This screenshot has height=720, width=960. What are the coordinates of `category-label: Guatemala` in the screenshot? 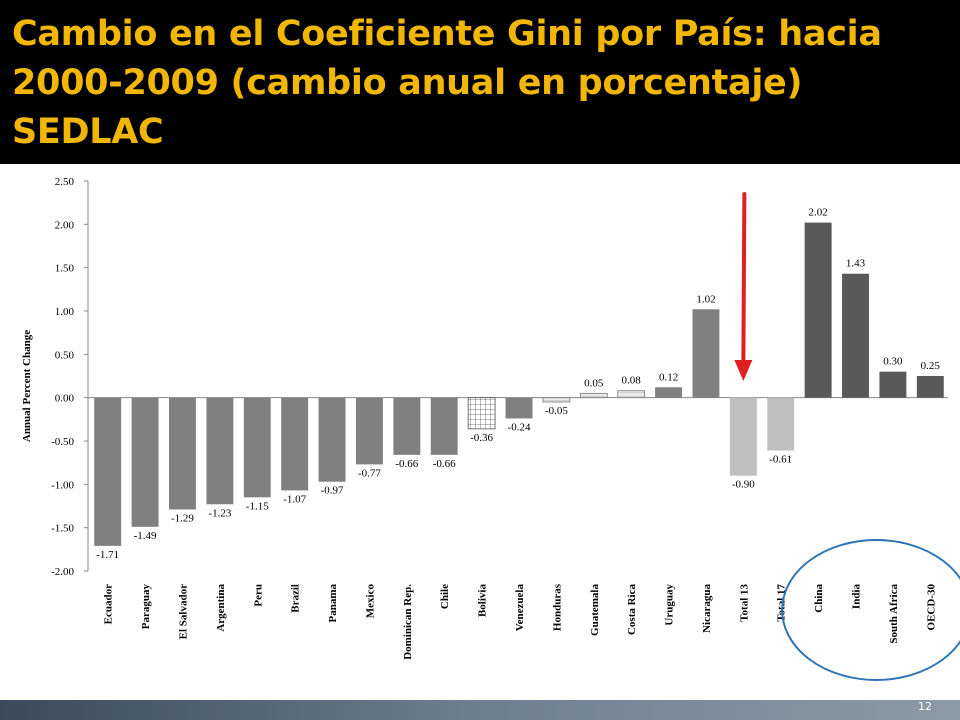 It's located at (595, 610).